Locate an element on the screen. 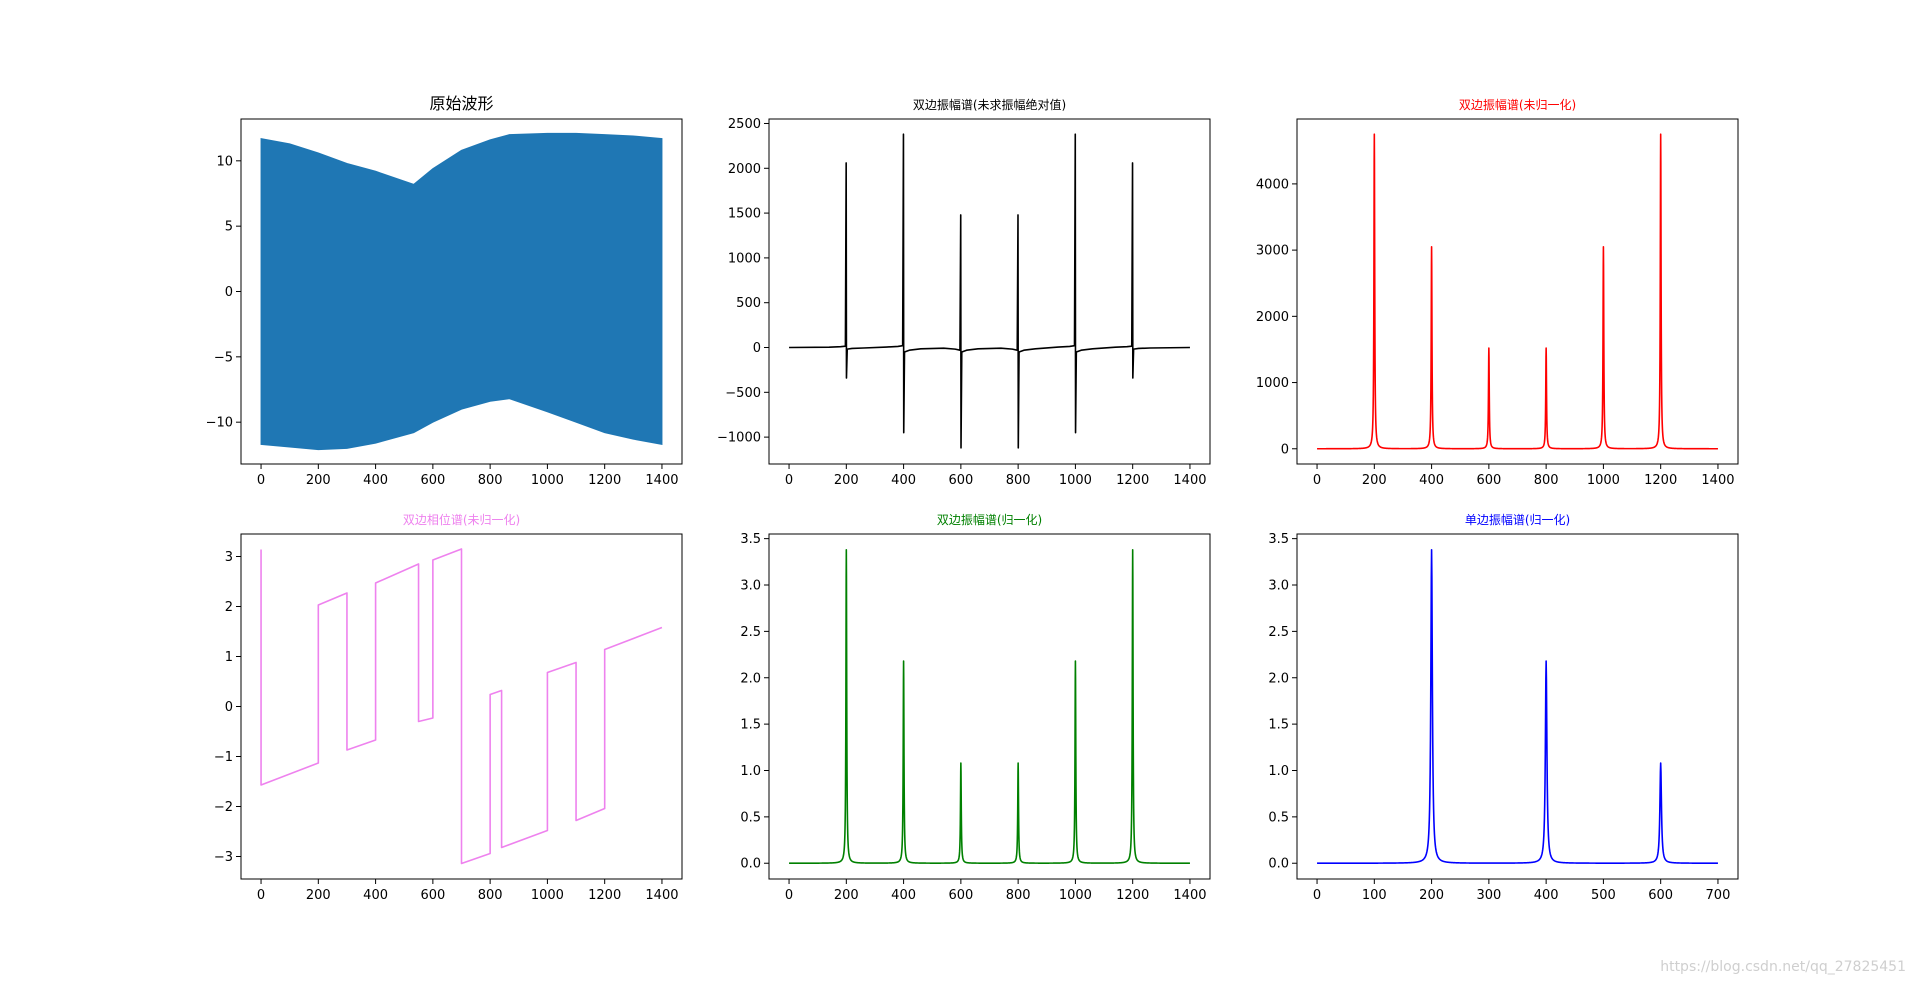 The image size is (1920, 983). plot-area-p5 is located at coordinates (989, 706).